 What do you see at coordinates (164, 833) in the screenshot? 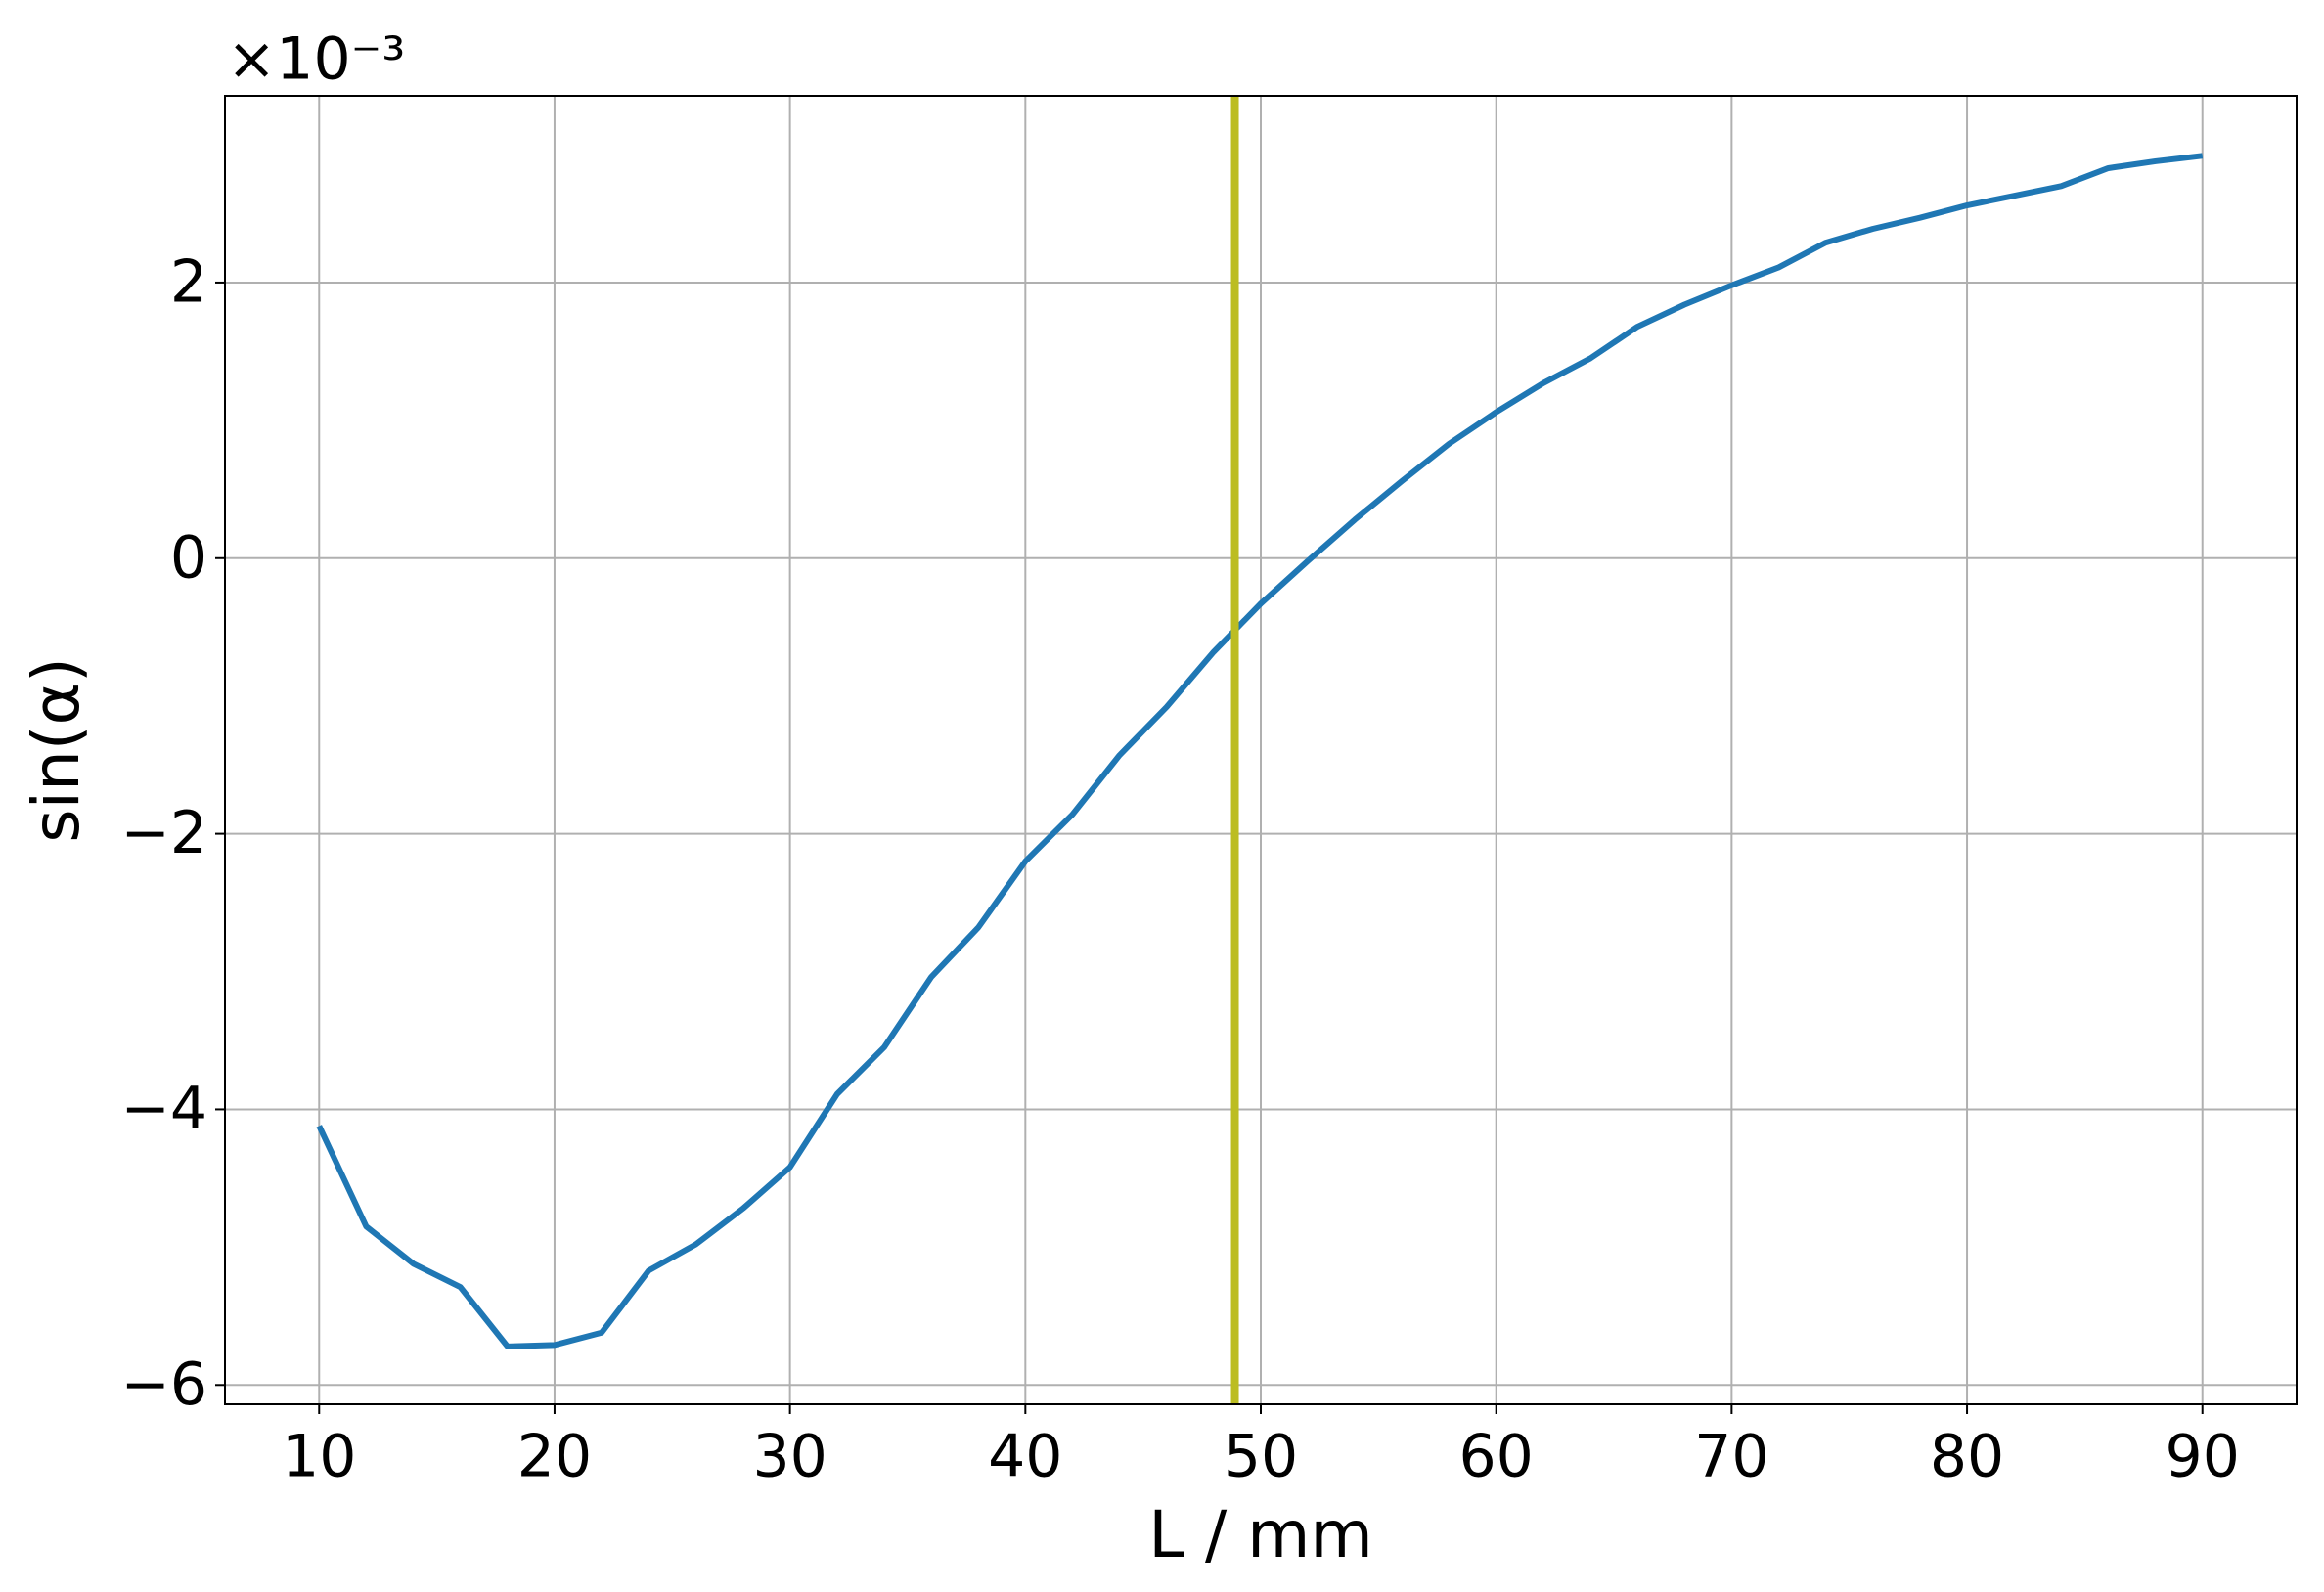
I see `y-tick-label: −2` at bounding box center [164, 833].